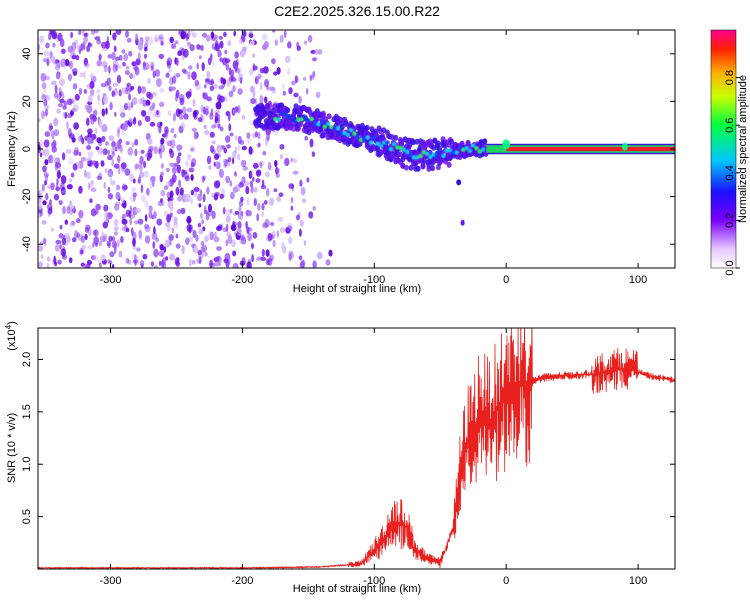  What do you see at coordinates (242, 581) in the screenshot?
I see `x-tick-label: -200` at bounding box center [242, 581].